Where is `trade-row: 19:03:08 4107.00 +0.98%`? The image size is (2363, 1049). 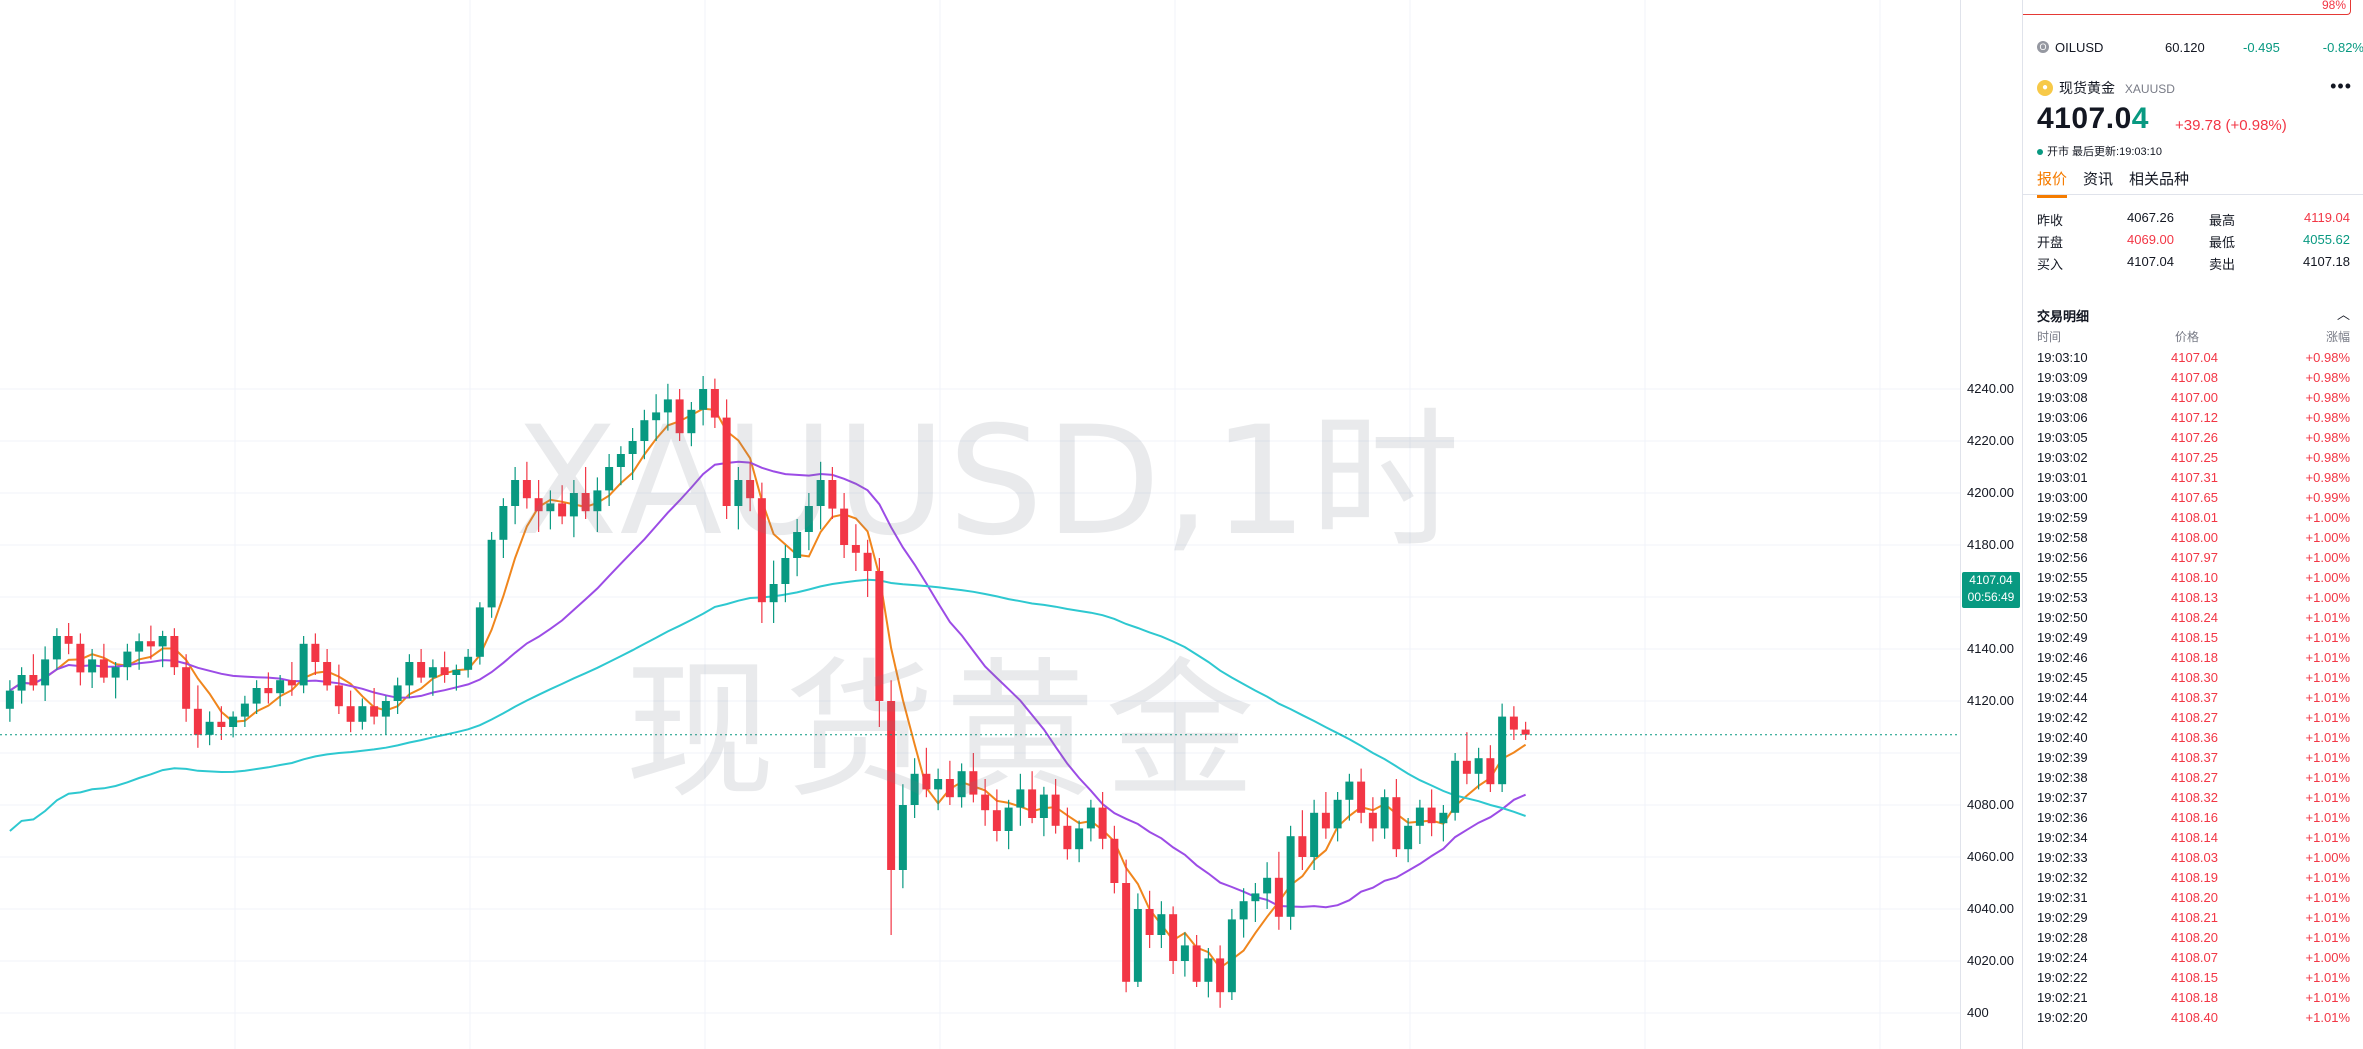
trade-row: 19:03:08 4107.00 +0.98% is located at coordinates (2193, 400).